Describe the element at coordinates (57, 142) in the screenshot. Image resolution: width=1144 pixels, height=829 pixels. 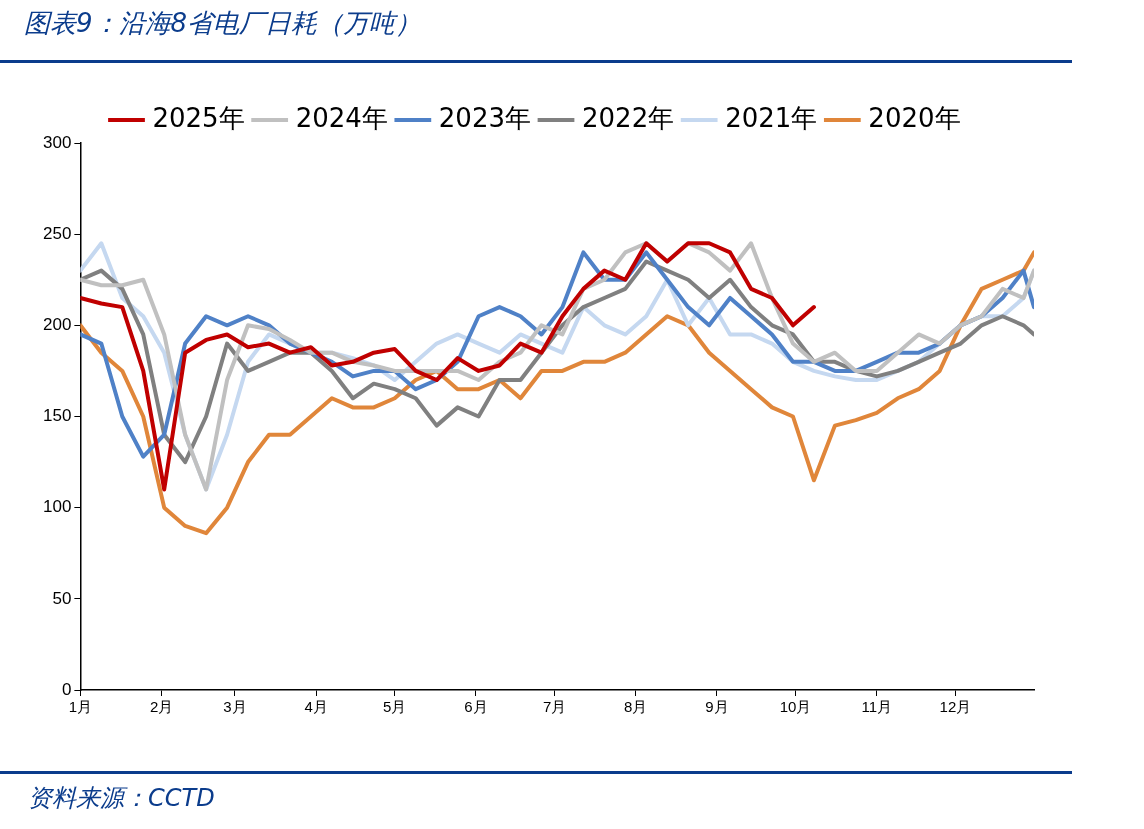
I see `y-tick-label: 300` at that location.